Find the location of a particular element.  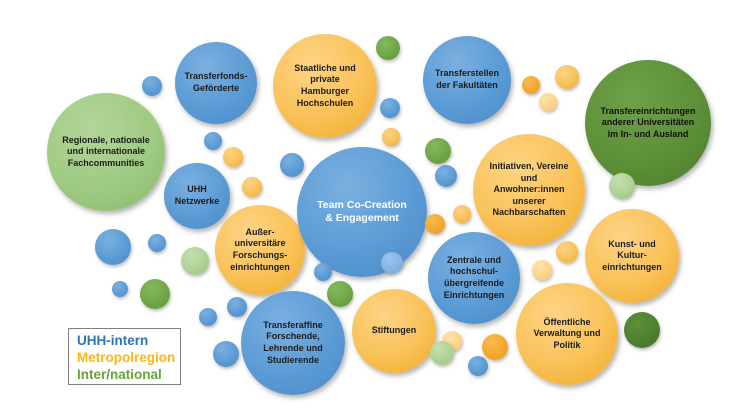

legend-item-metropolregion: Metropolregion is located at coordinates (126, 357).